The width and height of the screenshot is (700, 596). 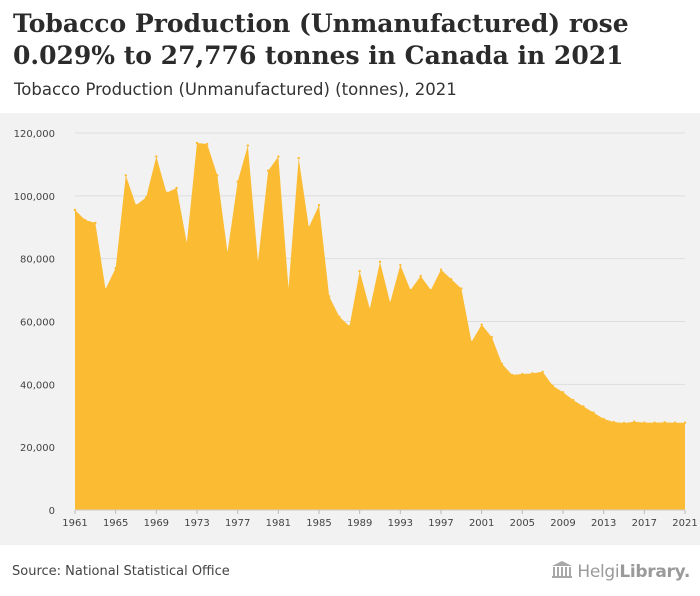 What do you see at coordinates (440, 523) in the screenshot?
I see `x-tick-label: 1997` at bounding box center [440, 523].